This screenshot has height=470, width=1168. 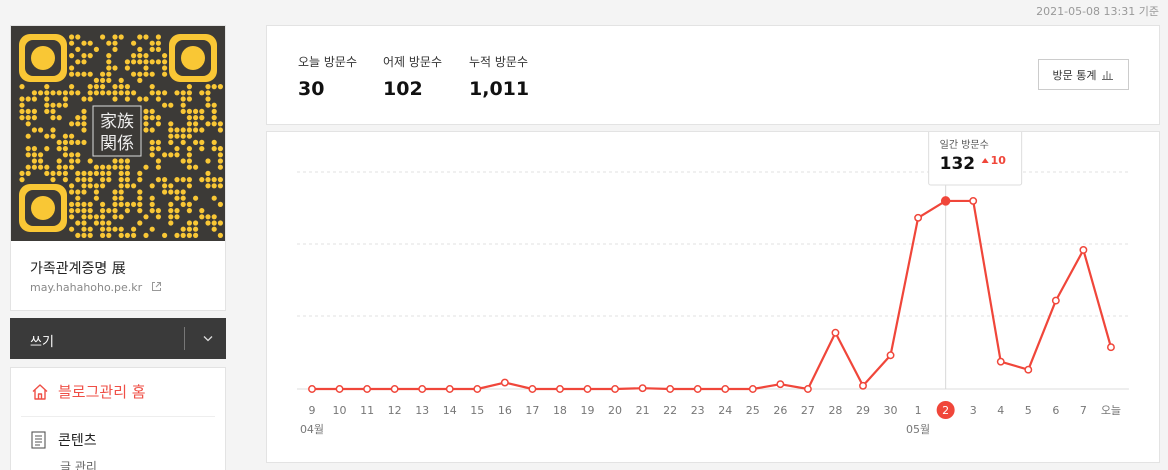 I want to click on chart-x-tick-label: 19, so click(x=588, y=410).